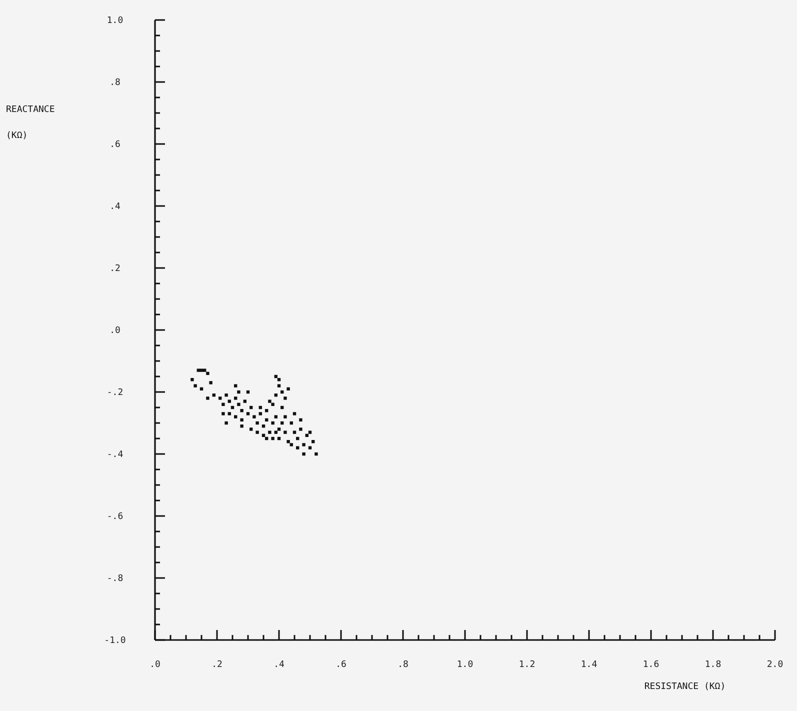 This screenshot has height=711, width=797. Describe the element at coordinates (115, 21) in the screenshot. I see `y-tick-label: 1.0` at that location.